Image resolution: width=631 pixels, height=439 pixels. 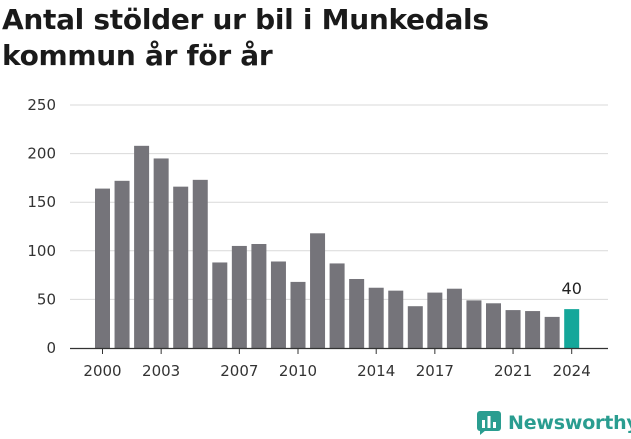 What do you see at coordinates (41, 105) in the screenshot?
I see `y-tick-label: 250` at bounding box center [41, 105].